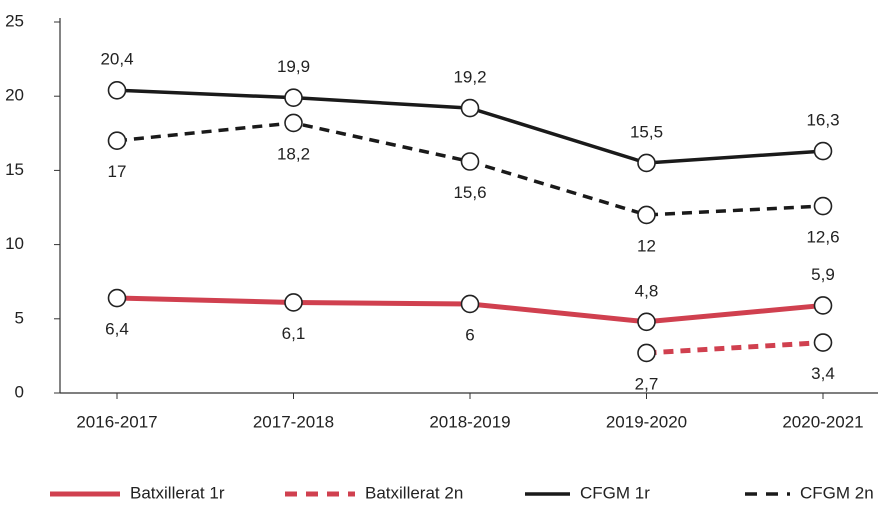 The height and width of the screenshot is (506, 880). What do you see at coordinates (414, 492) in the screenshot?
I see `legend-label: Batxillerat 2n` at bounding box center [414, 492].